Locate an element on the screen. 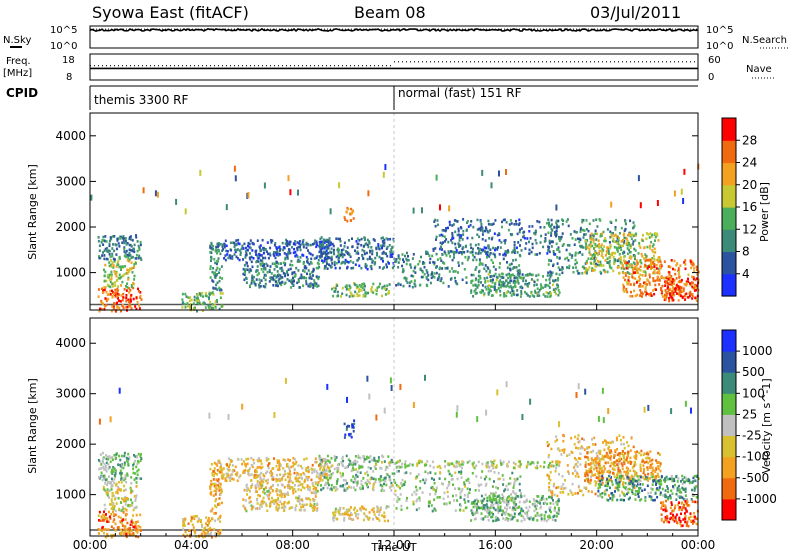 Image resolution: width=800 pixels, height=554 pixels. colorbar-tick-label: 4 is located at coordinates (746, 274).